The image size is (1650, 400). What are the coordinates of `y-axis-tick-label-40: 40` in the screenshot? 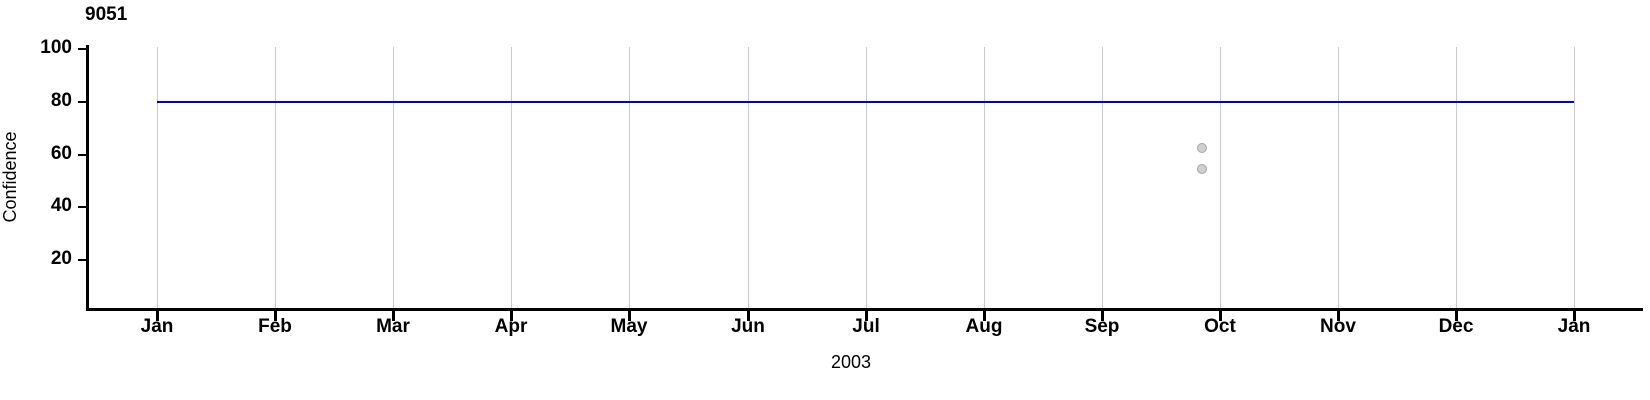 It's located at (61, 205).